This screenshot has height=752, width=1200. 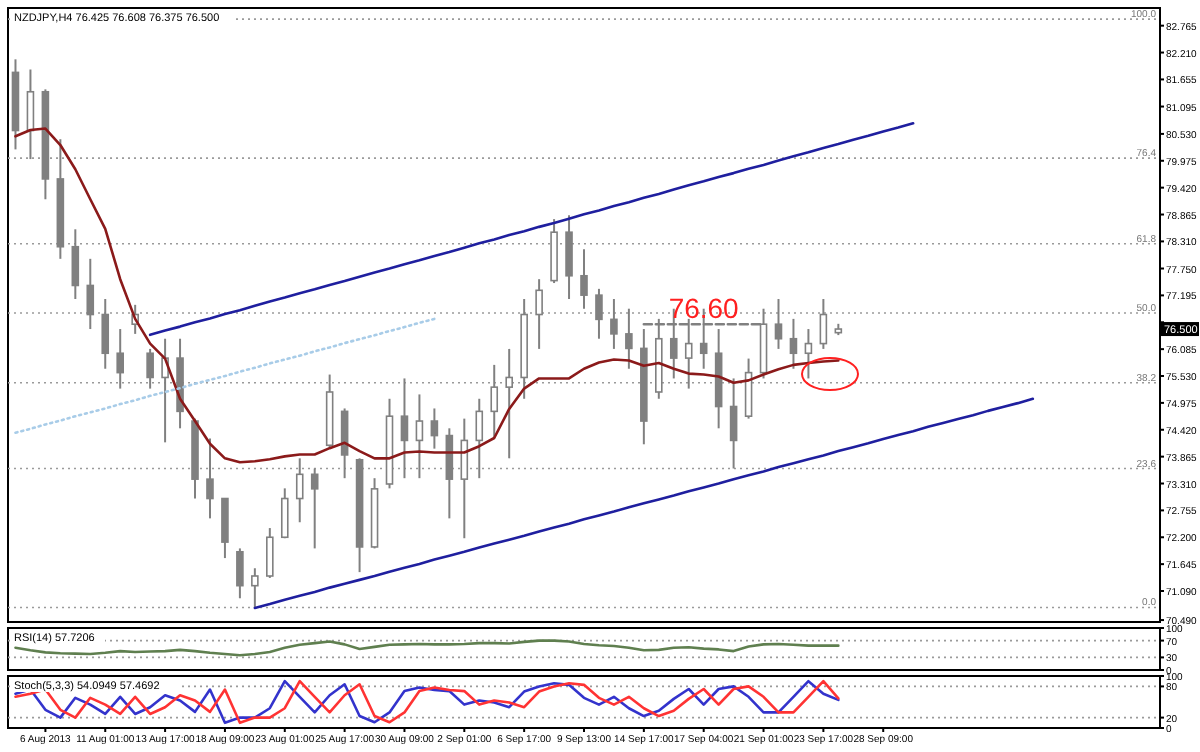 What do you see at coordinates (704, 308) in the screenshot?
I see `series-label: 76.60` at bounding box center [704, 308].